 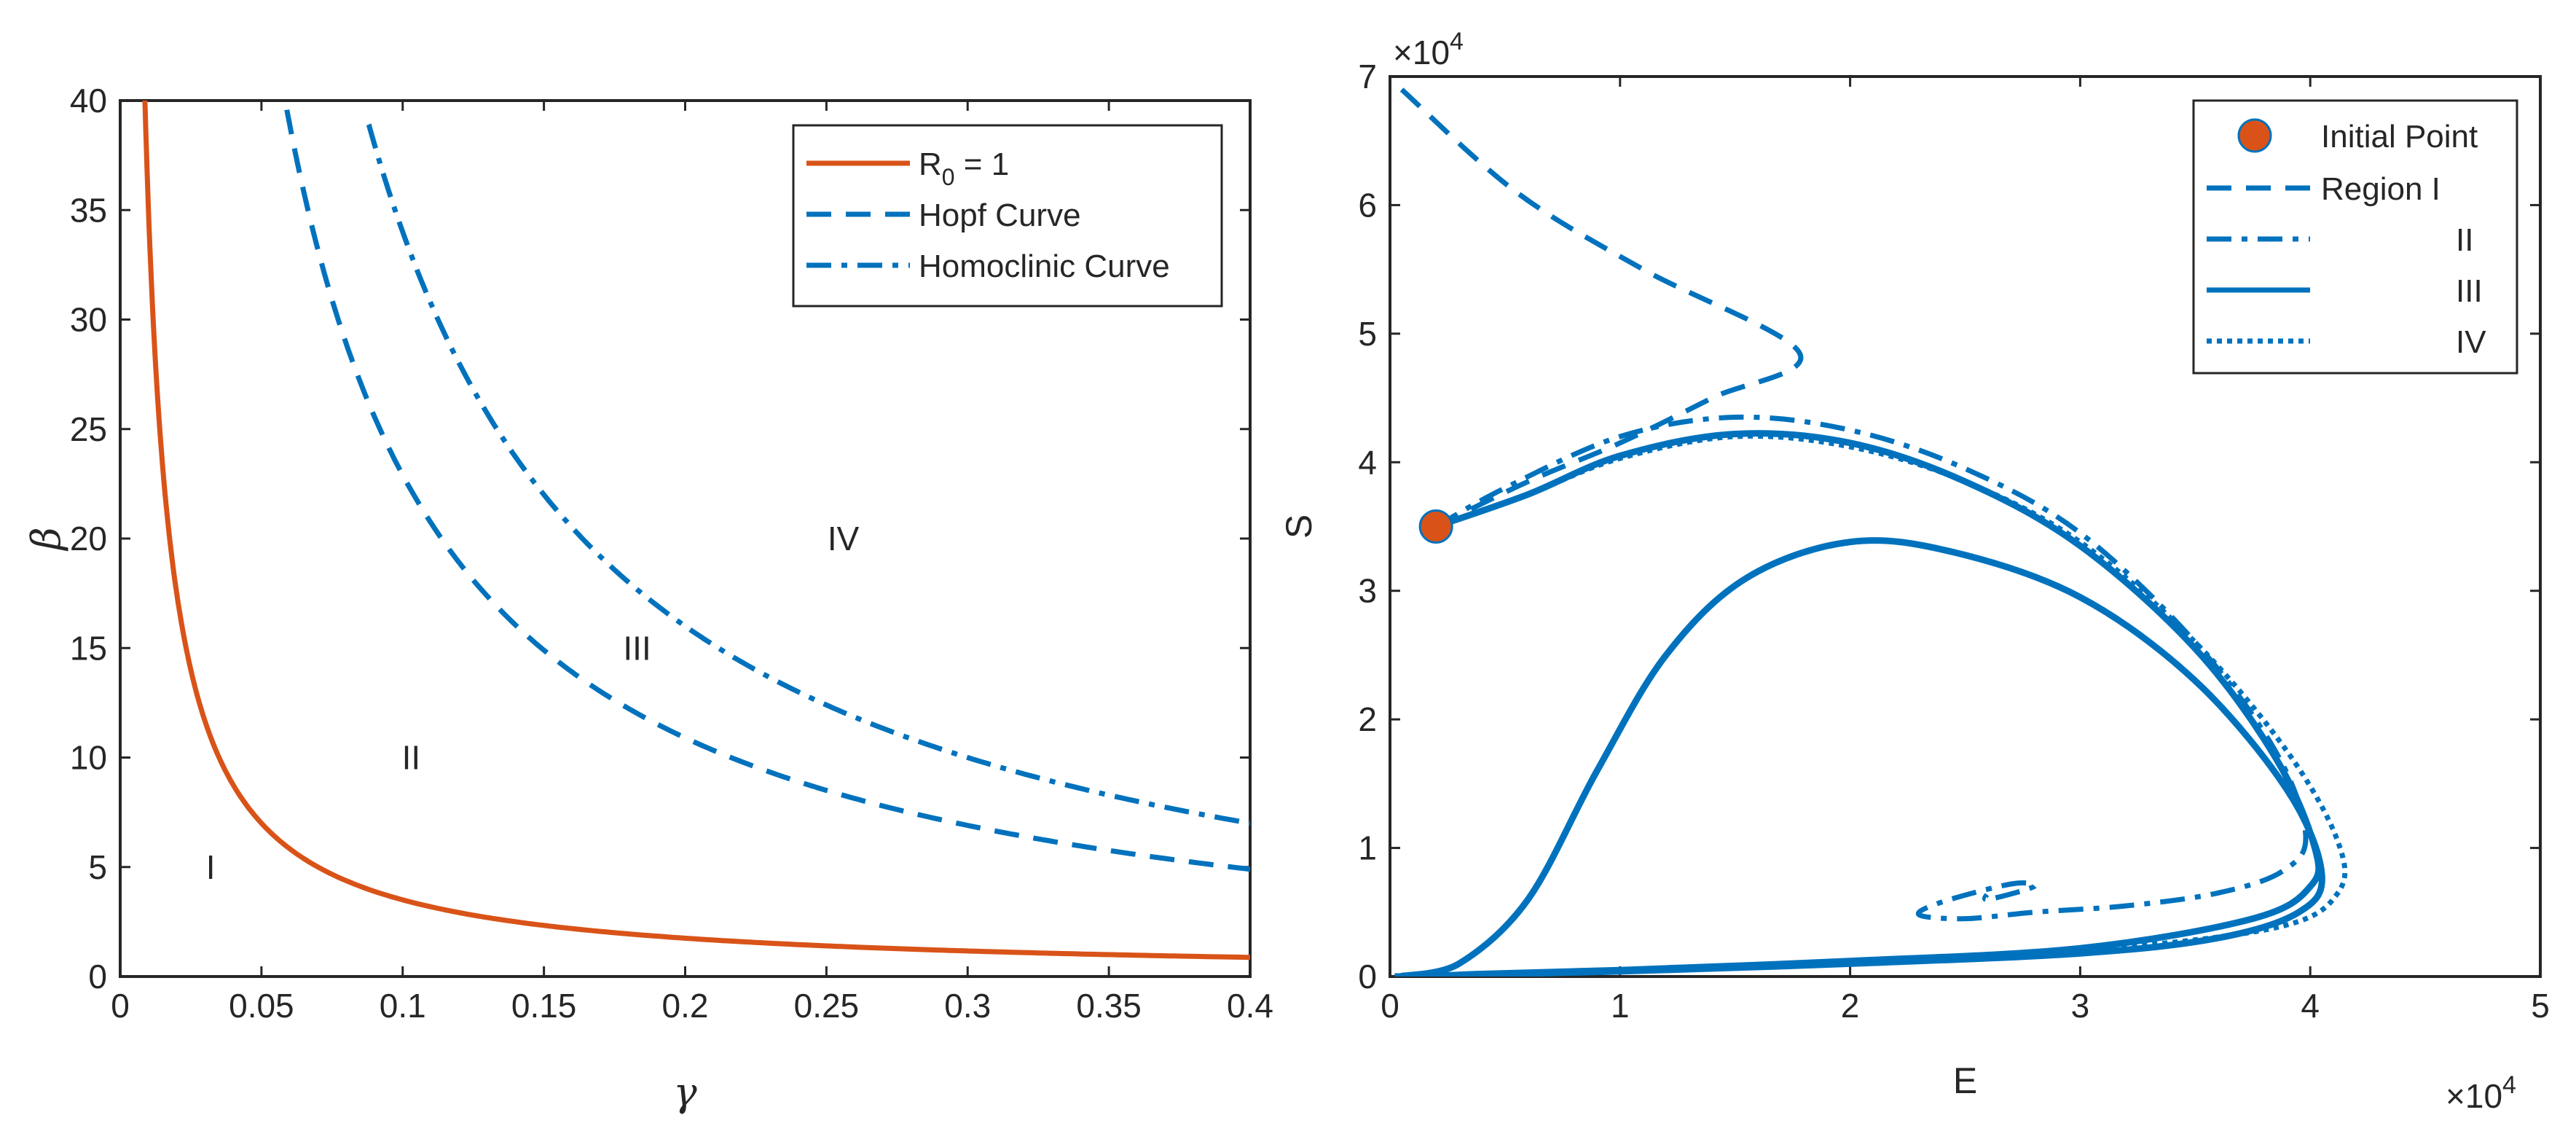 What do you see at coordinates (411, 758) in the screenshot?
I see `region-label-ii: II` at bounding box center [411, 758].